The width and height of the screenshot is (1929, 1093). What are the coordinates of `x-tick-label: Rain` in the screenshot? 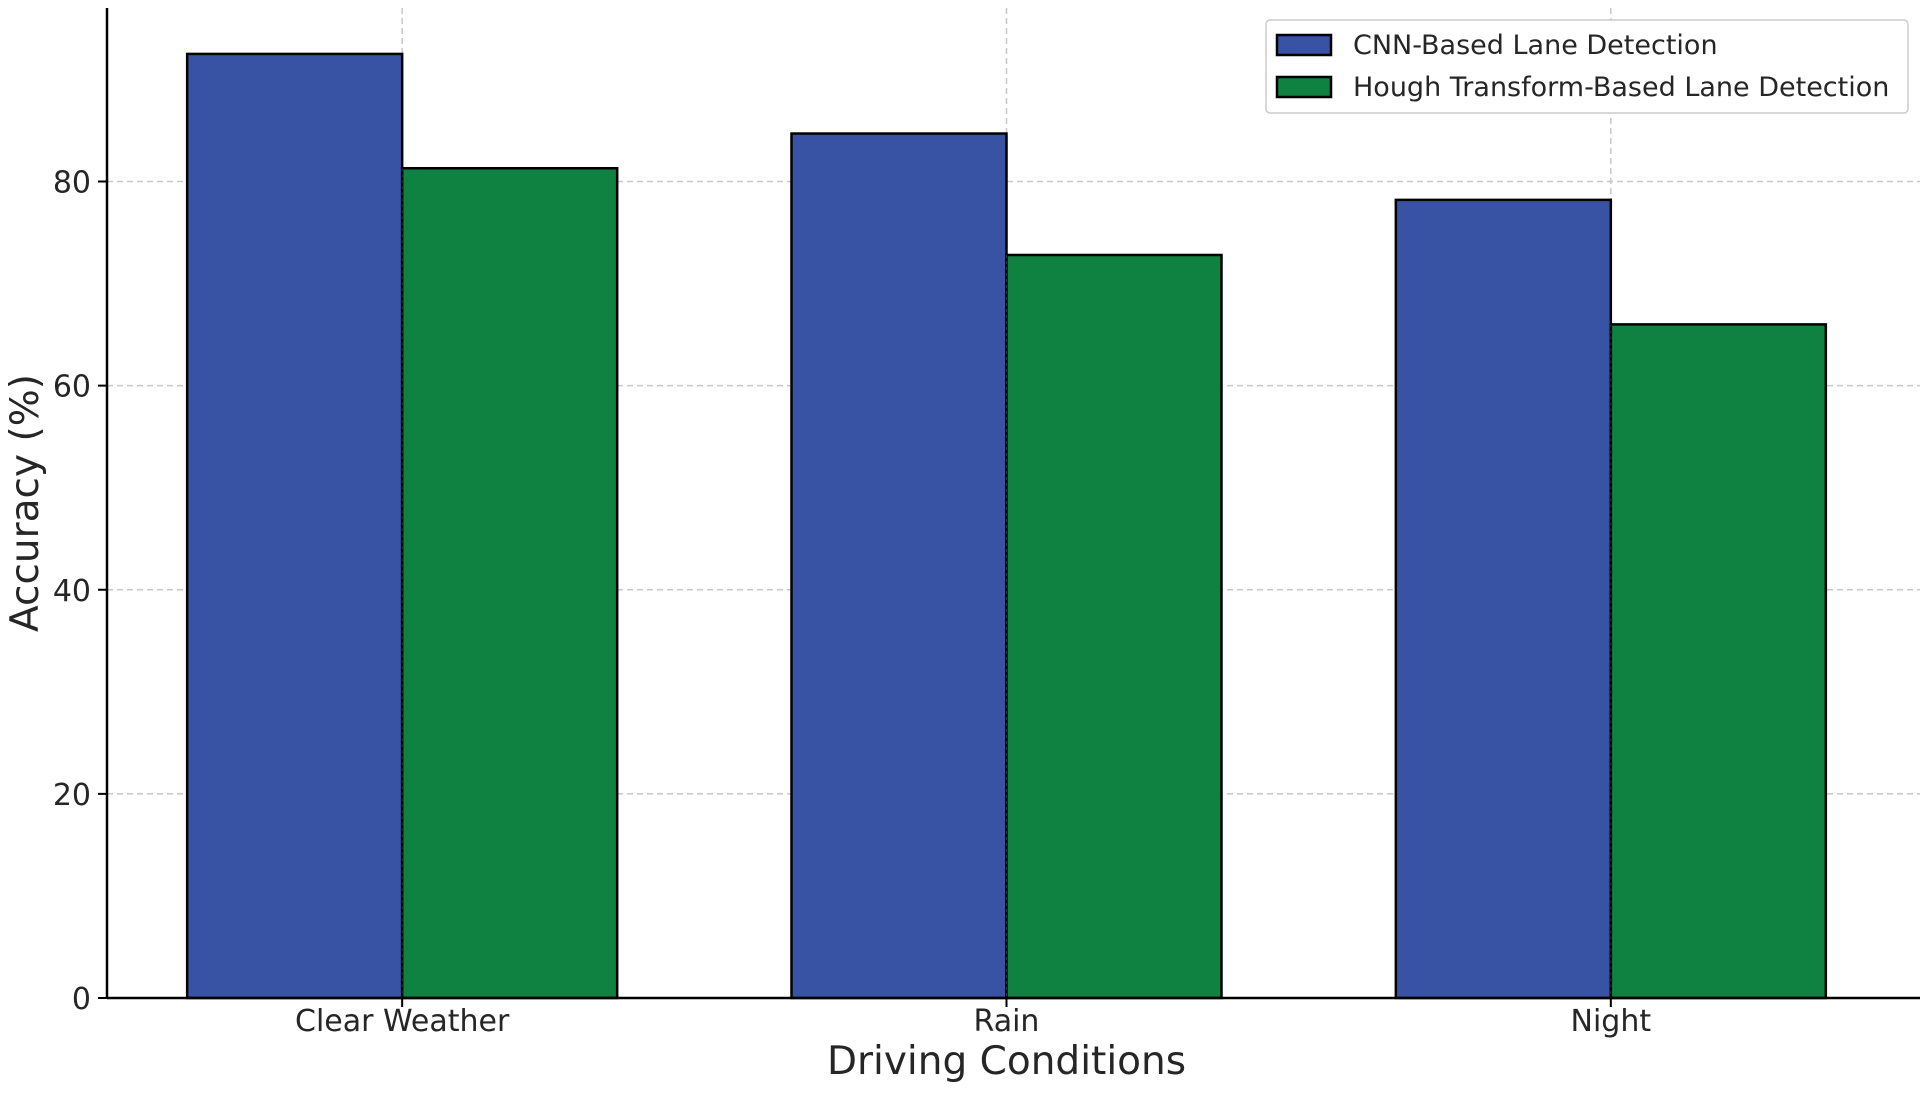 It's located at (1007, 1021).